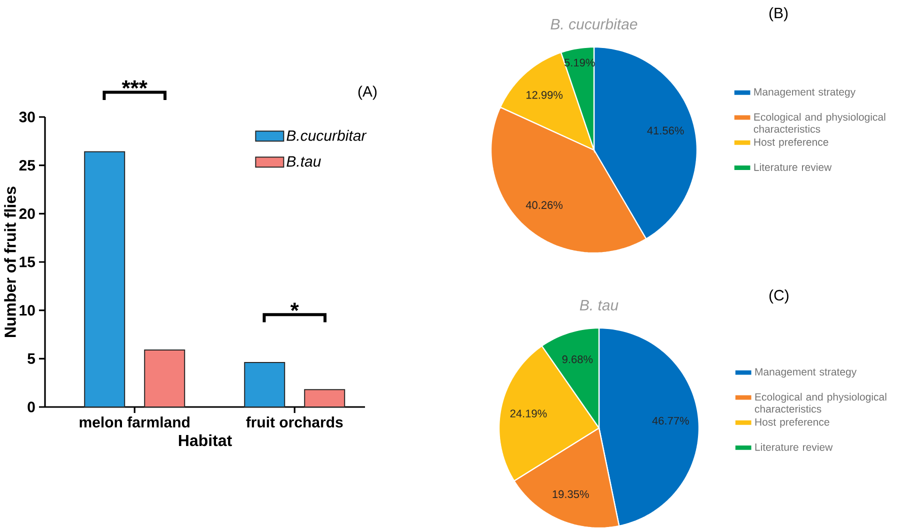 The width and height of the screenshot is (900, 531). Describe the element at coordinates (599, 305) in the screenshot. I see `chart-title: B. tau` at that location.